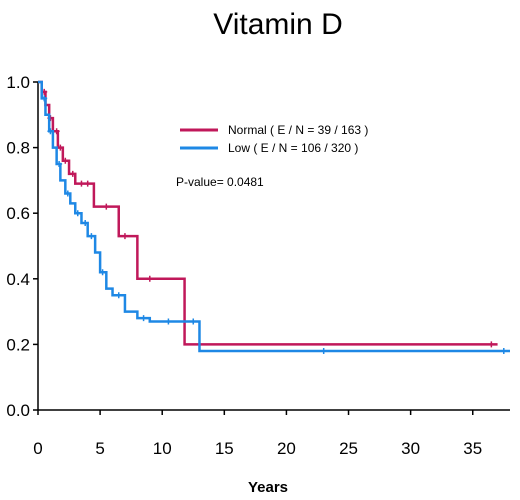 This screenshot has width=520, height=500. What do you see at coordinates (162, 448) in the screenshot?
I see `x-tick-label: 10` at bounding box center [162, 448].